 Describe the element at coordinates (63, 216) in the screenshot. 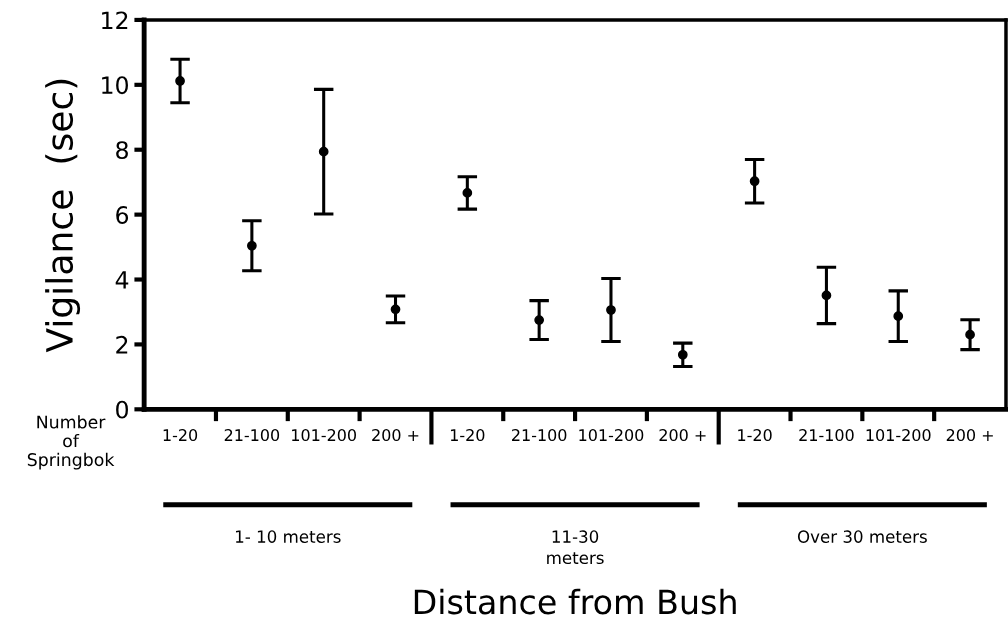

I see `y-axis-title: Vigilance (sec)` at that location.